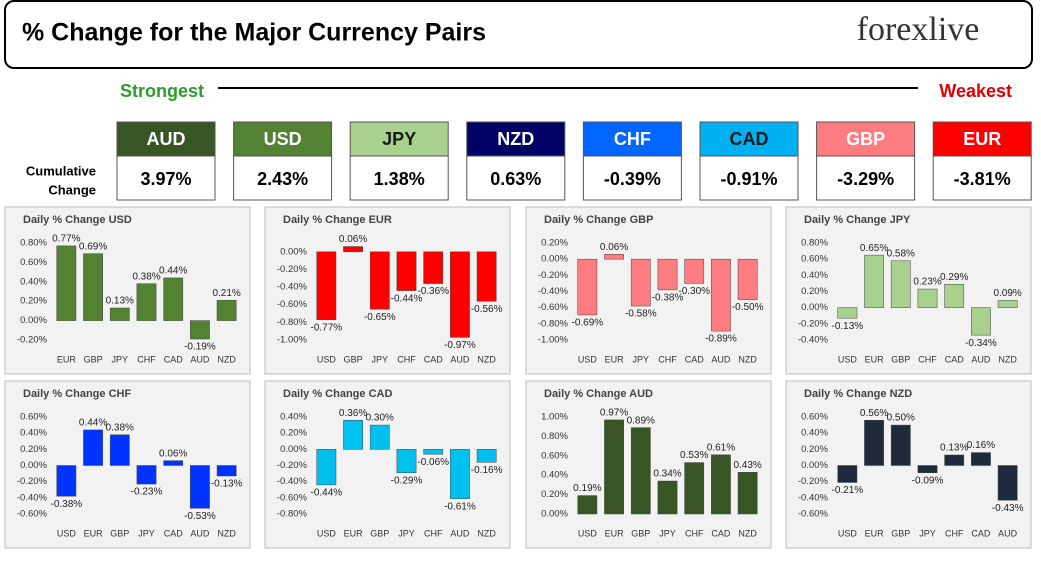  I want to click on value-label: -0.89%, so click(721, 339).